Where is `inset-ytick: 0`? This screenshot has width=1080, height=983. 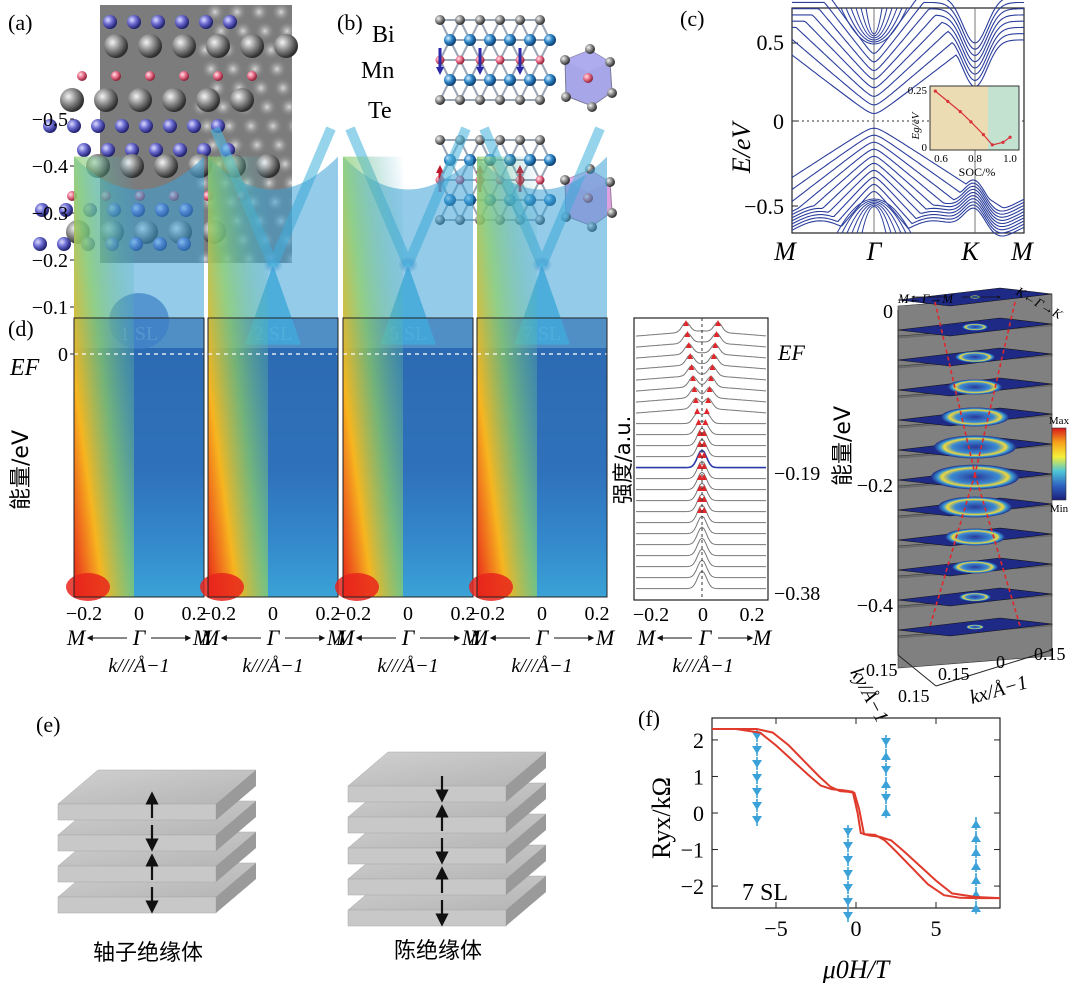 inset-ytick: 0 is located at coordinates (925, 148).